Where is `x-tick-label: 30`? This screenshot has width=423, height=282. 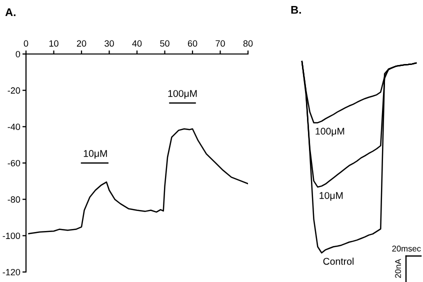 x-tick-label: 30 is located at coordinates (109, 43).